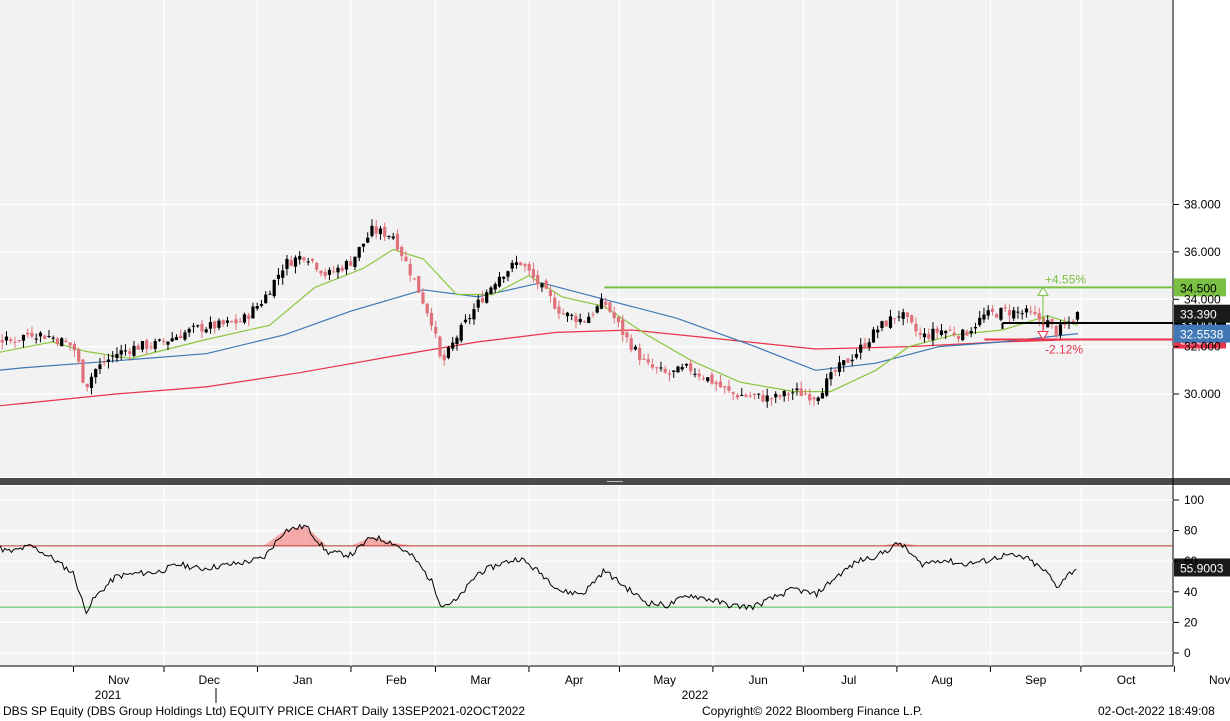  I want to click on rsi-last-value-label: 55.9003, so click(1202, 568).